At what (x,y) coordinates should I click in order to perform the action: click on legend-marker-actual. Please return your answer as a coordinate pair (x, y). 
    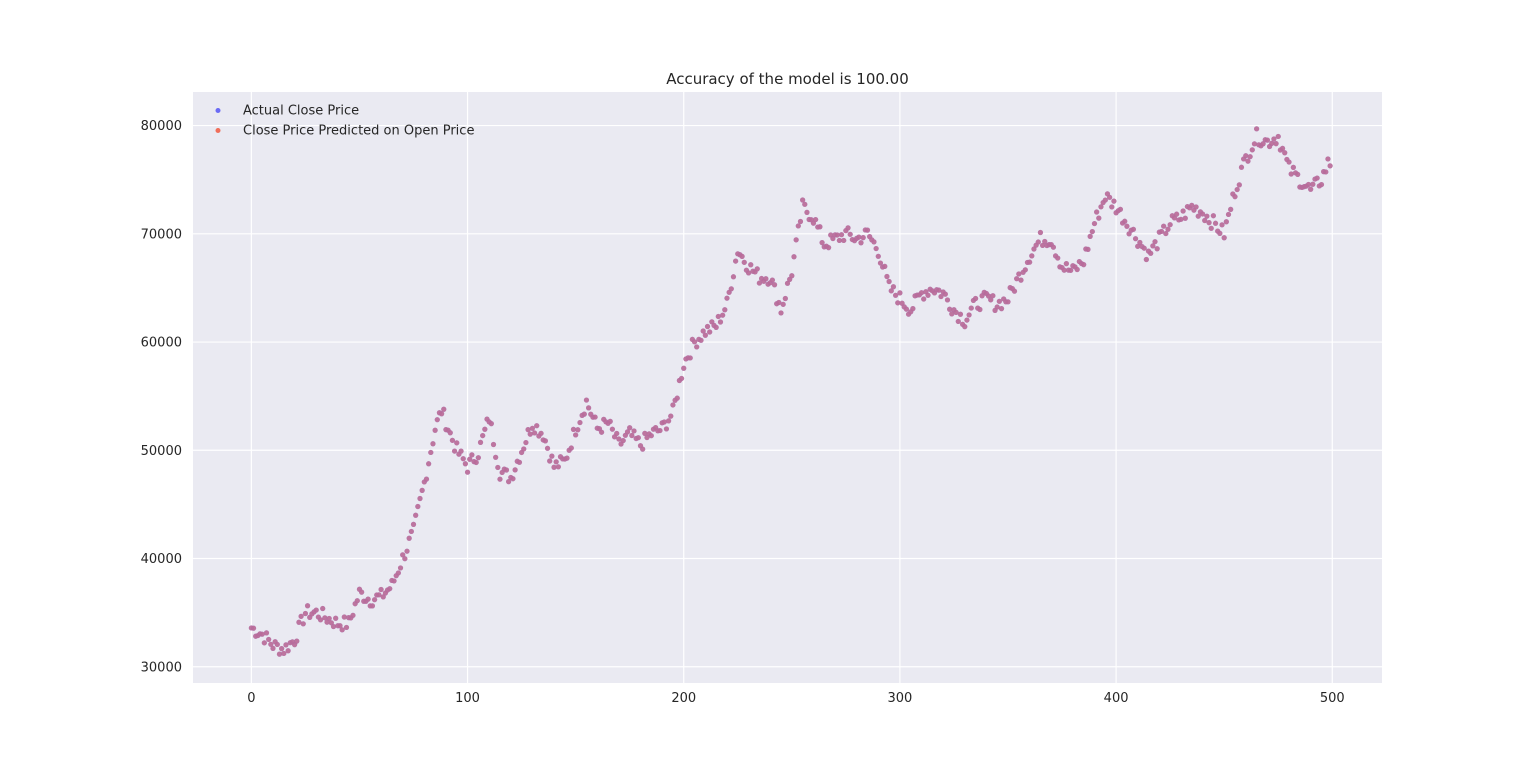
    Looking at the image, I should click on (218, 110).